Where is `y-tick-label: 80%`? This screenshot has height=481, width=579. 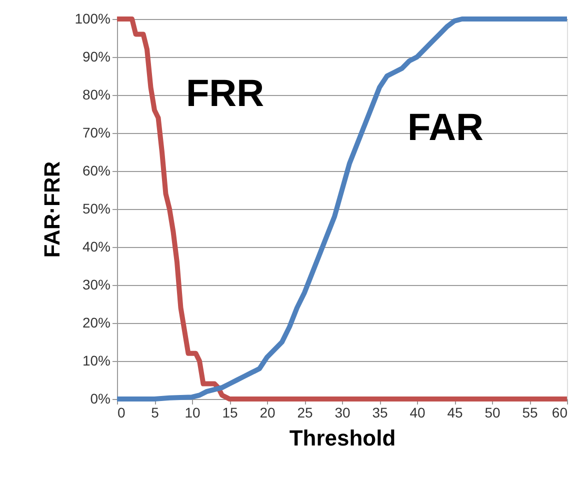 y-tick-label: 80% is located at coordinates (96, 94).